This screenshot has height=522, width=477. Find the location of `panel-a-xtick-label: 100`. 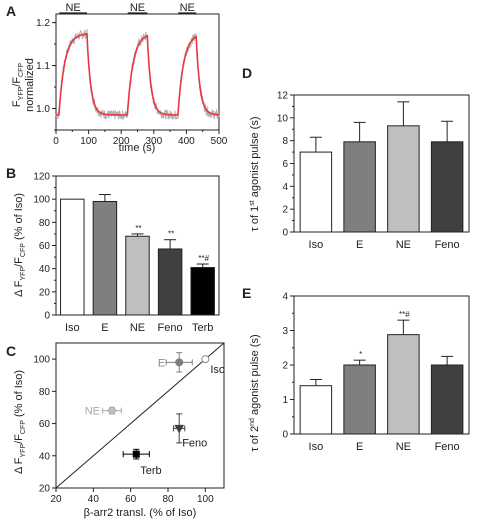

panel-a-xtick-label: 100 is located at coordinates (88, 141).